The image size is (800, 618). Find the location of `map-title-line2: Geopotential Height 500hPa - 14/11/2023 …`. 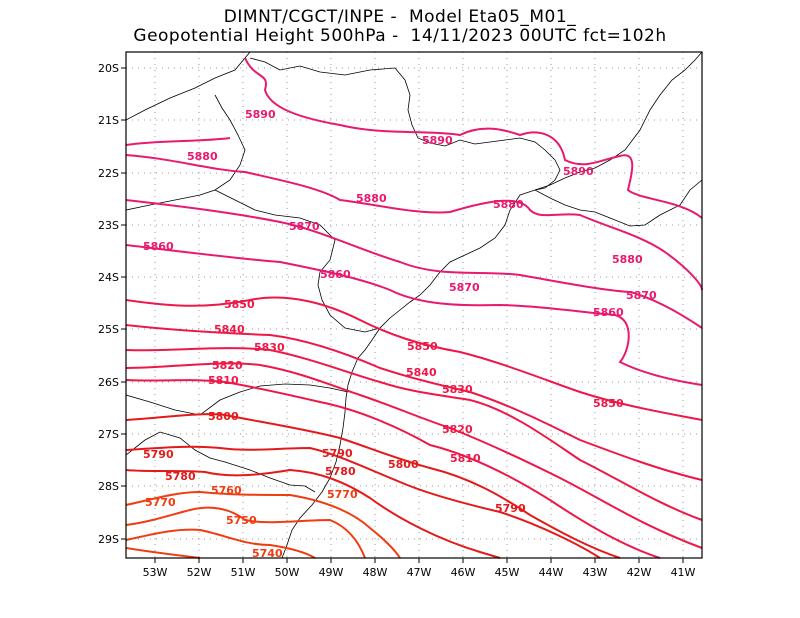

map-title-line2: Geopotential Height 500hPa - 14/11/2023 … is located at coordinates (400, 36).